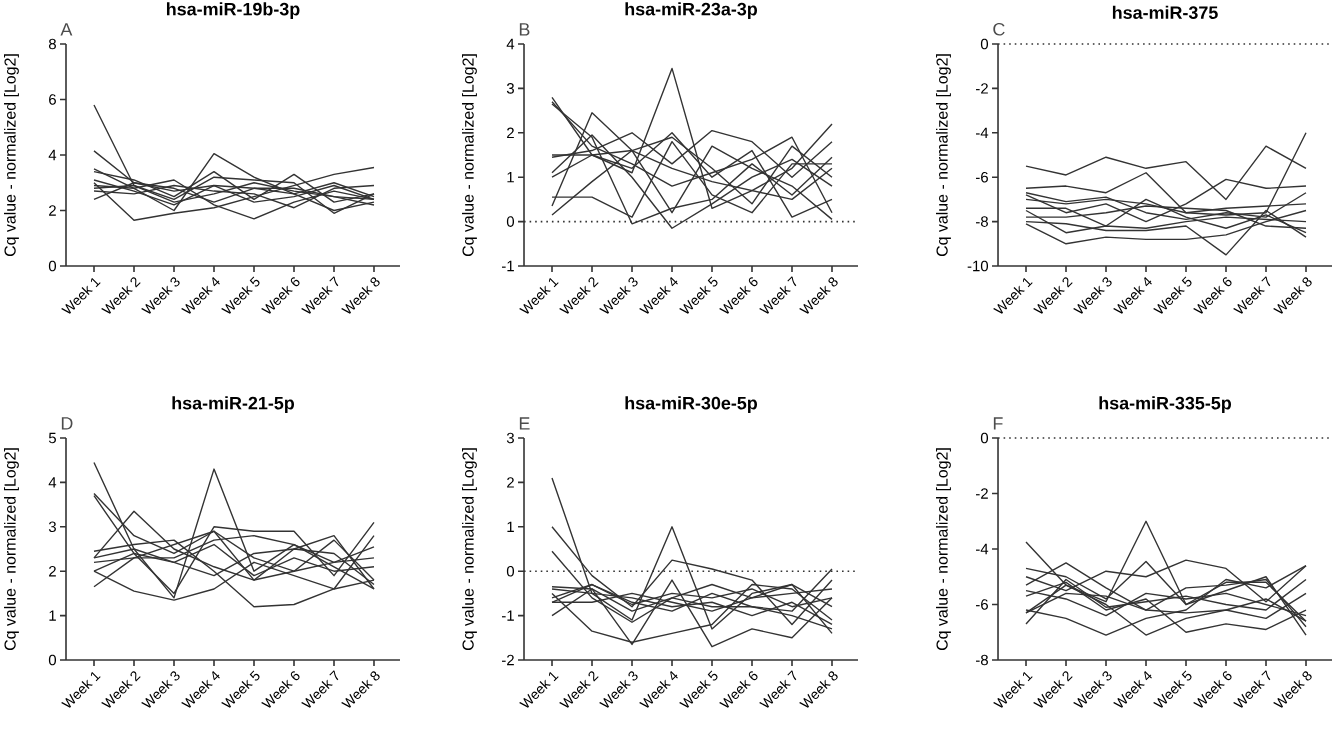  What do you see at coordinates (1165, 404) in the screenshot?
I see `chart-title: hsa-miR-335-5p` at bounding box center [1165, 404].